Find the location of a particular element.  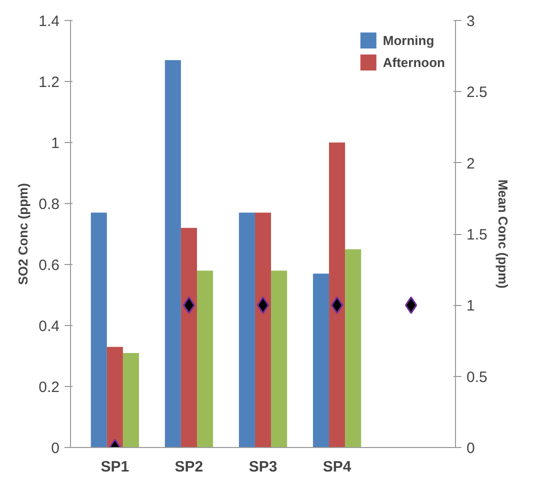

y2-tick-label: 0 is located at coordinates (470, 448).